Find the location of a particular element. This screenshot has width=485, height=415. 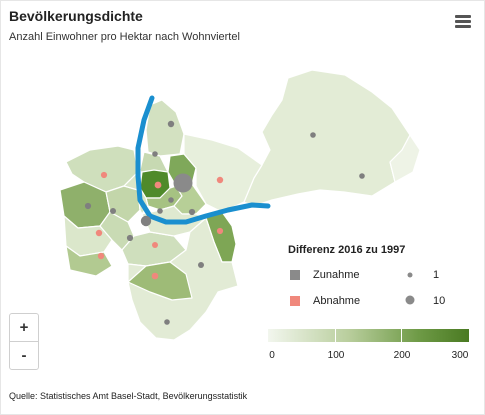

zoom-out-button: - is located at coordinates (24, 355).